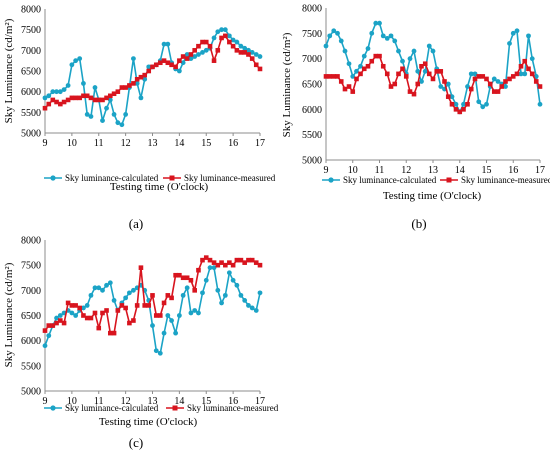 The width and height of the screenshot is (550, 454). I want to click on legend-label-measured: Sky luminance-measured, so click(230, 178).